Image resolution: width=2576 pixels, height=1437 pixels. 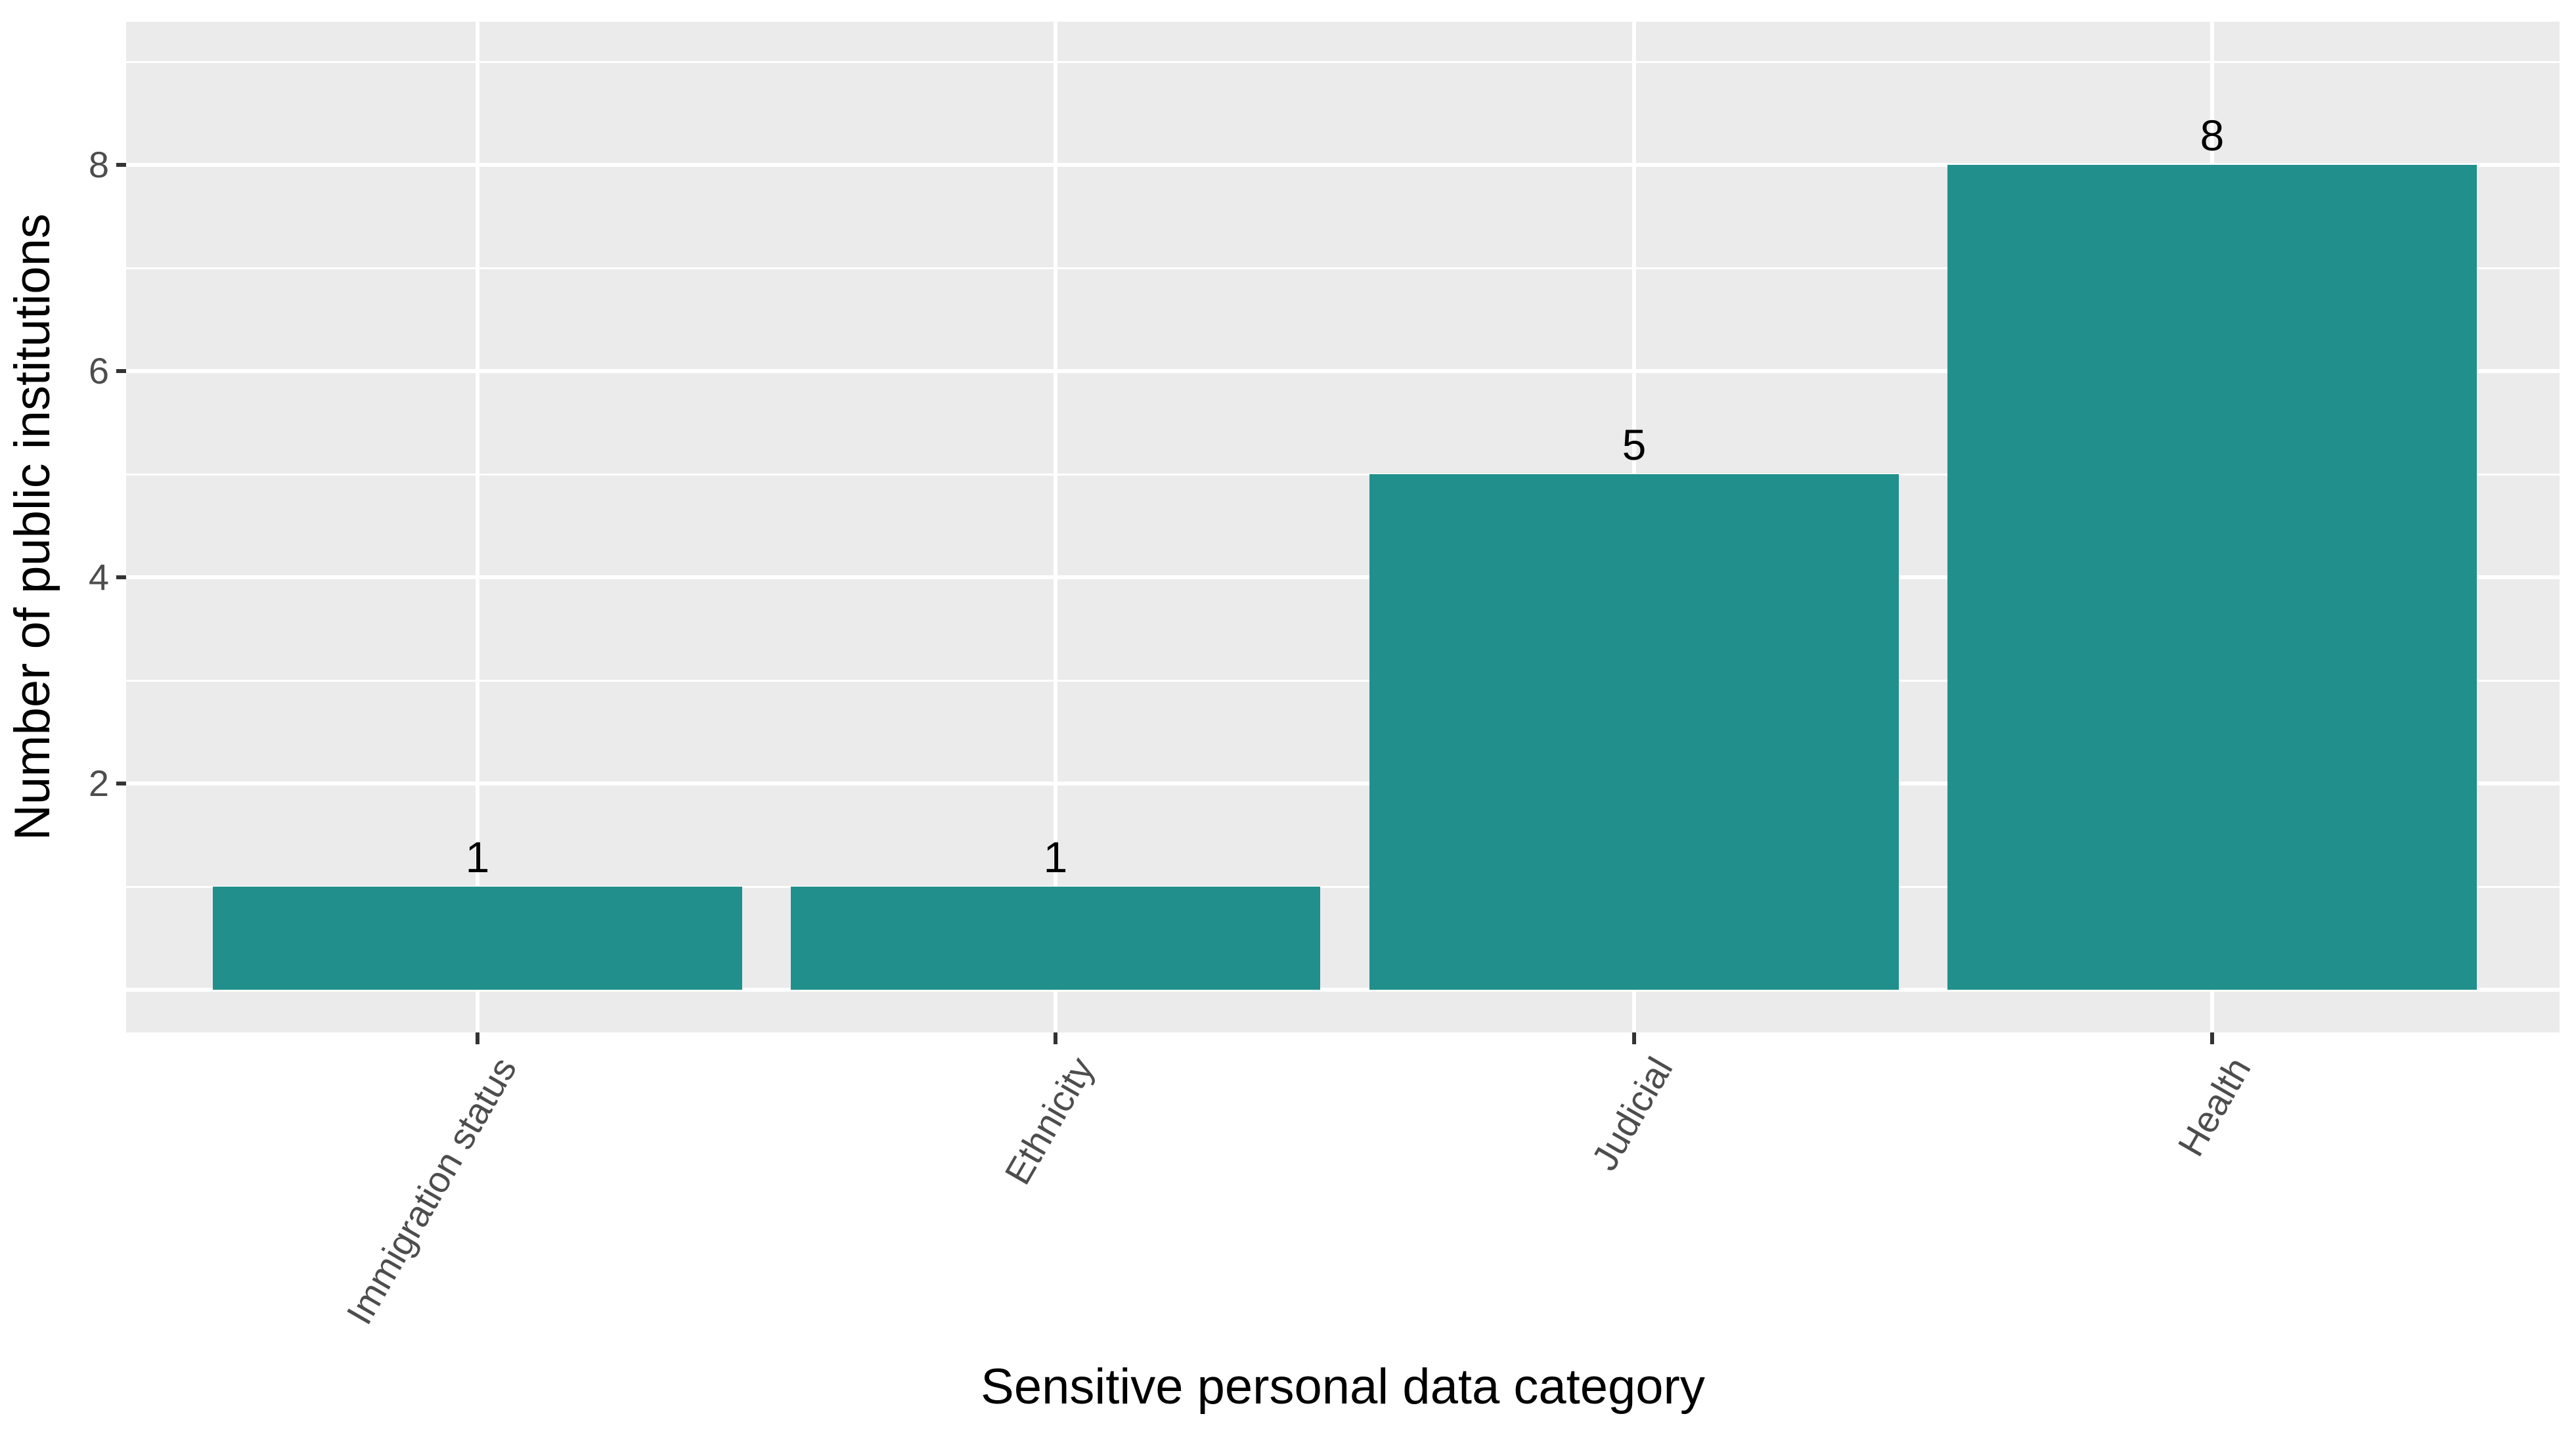 What do you see at coordinates (1049, 1120) in the screenshot?
I see `x-category-label: Ethnicity` at bounding box center [1049, 1120].